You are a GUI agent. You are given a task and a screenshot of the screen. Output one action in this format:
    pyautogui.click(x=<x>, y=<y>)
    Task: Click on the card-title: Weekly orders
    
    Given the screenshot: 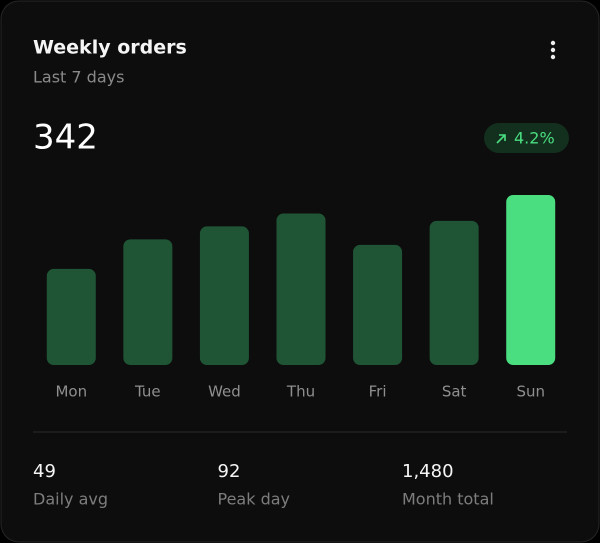 What is the action you would take?
    pyautogui.click(x=110, y=48)
    